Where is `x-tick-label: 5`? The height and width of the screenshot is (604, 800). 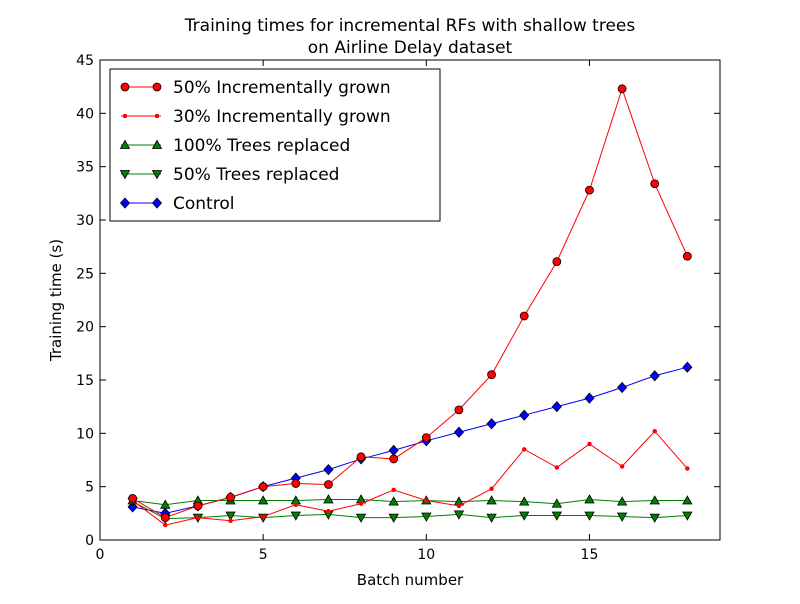 x-tick-label: 5 is located at coordinates (263, 555).